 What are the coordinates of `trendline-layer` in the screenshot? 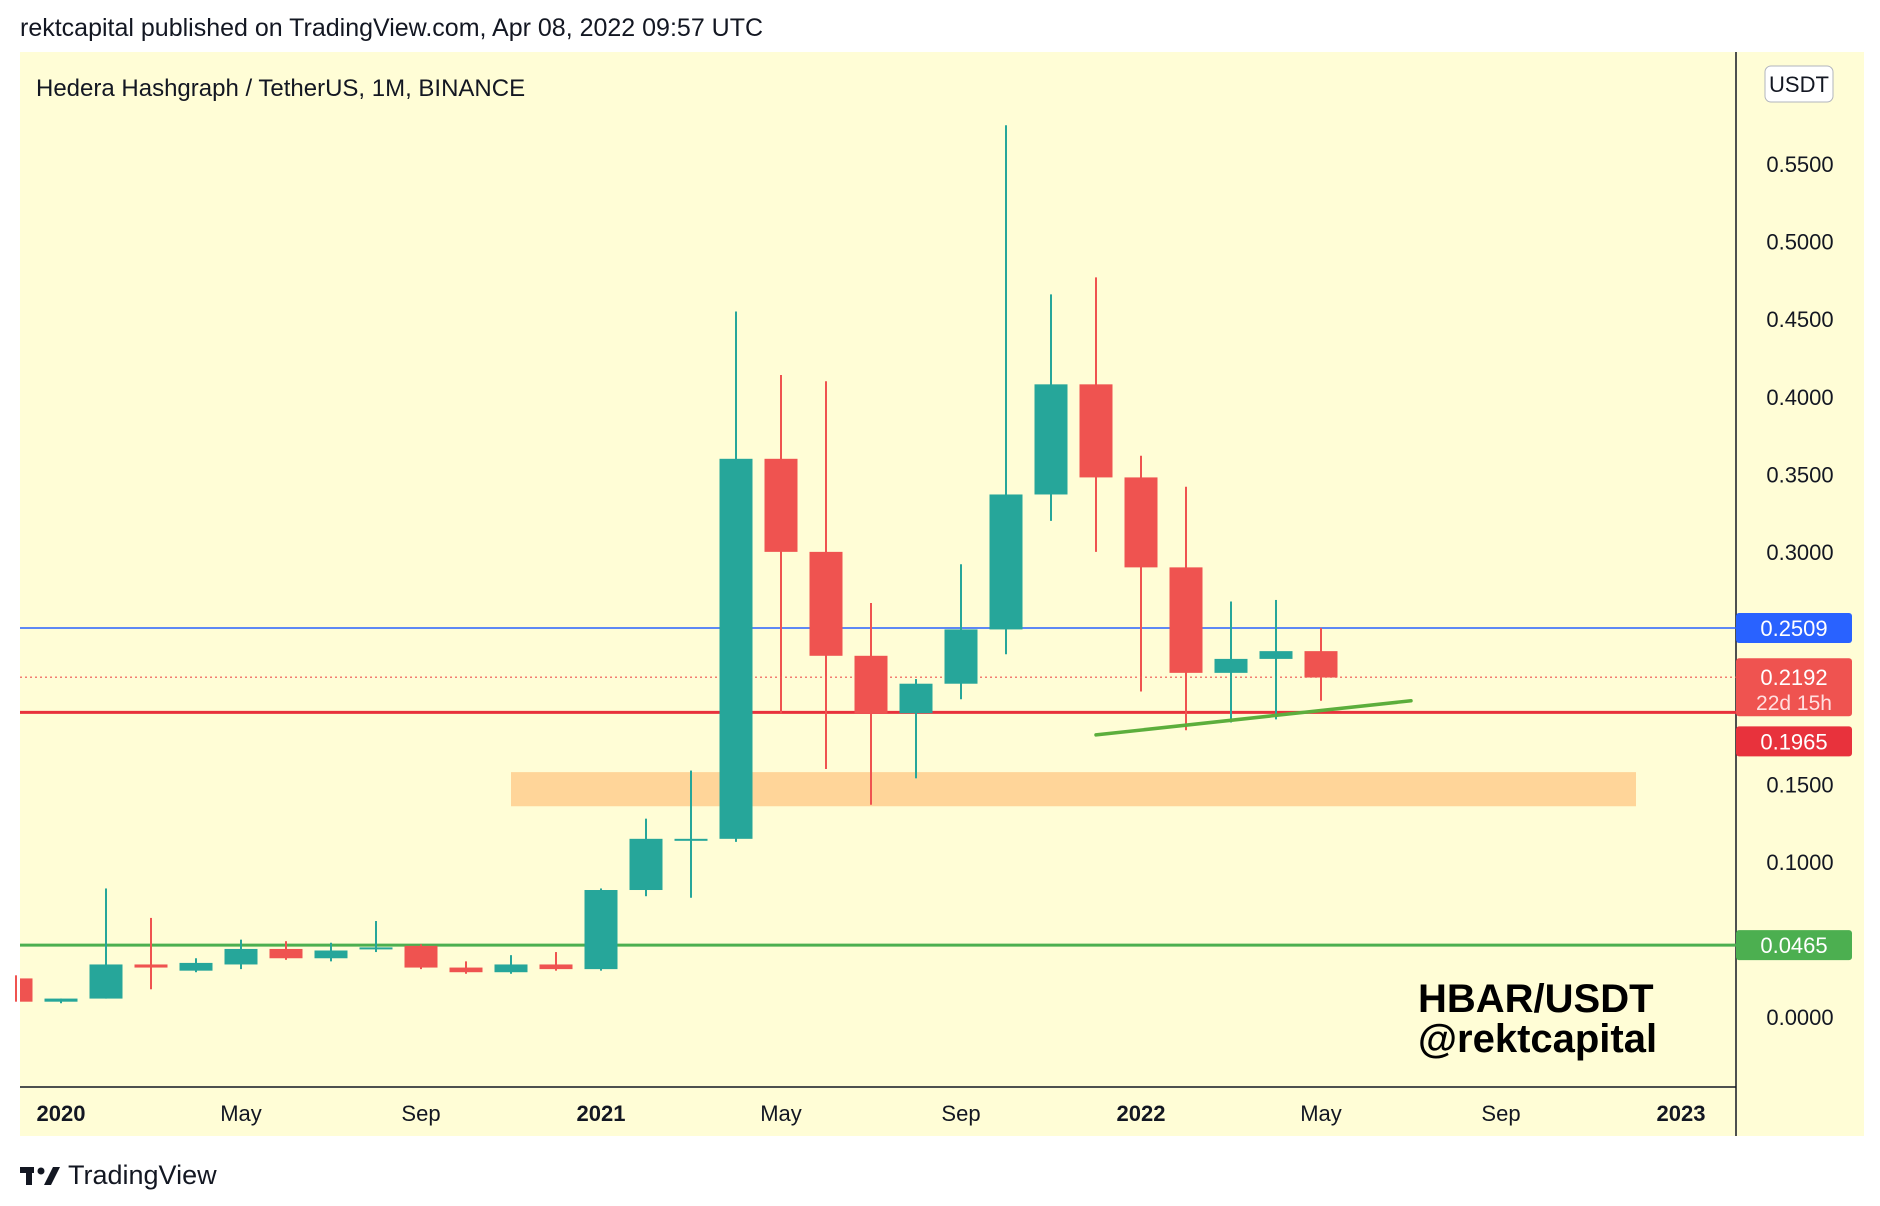 It's located at (1253, 718).